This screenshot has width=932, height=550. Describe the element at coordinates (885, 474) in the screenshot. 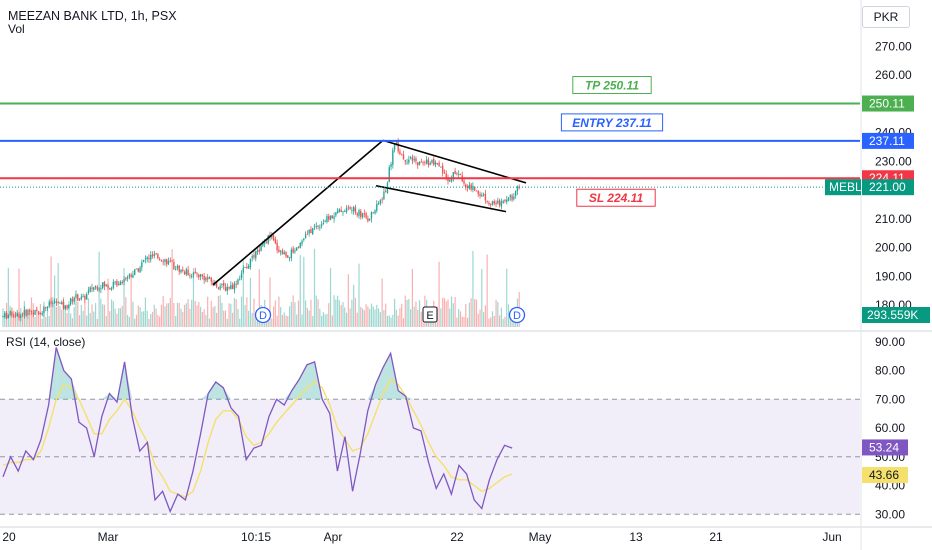

I see `rsi-ma-value-tag` at that location.